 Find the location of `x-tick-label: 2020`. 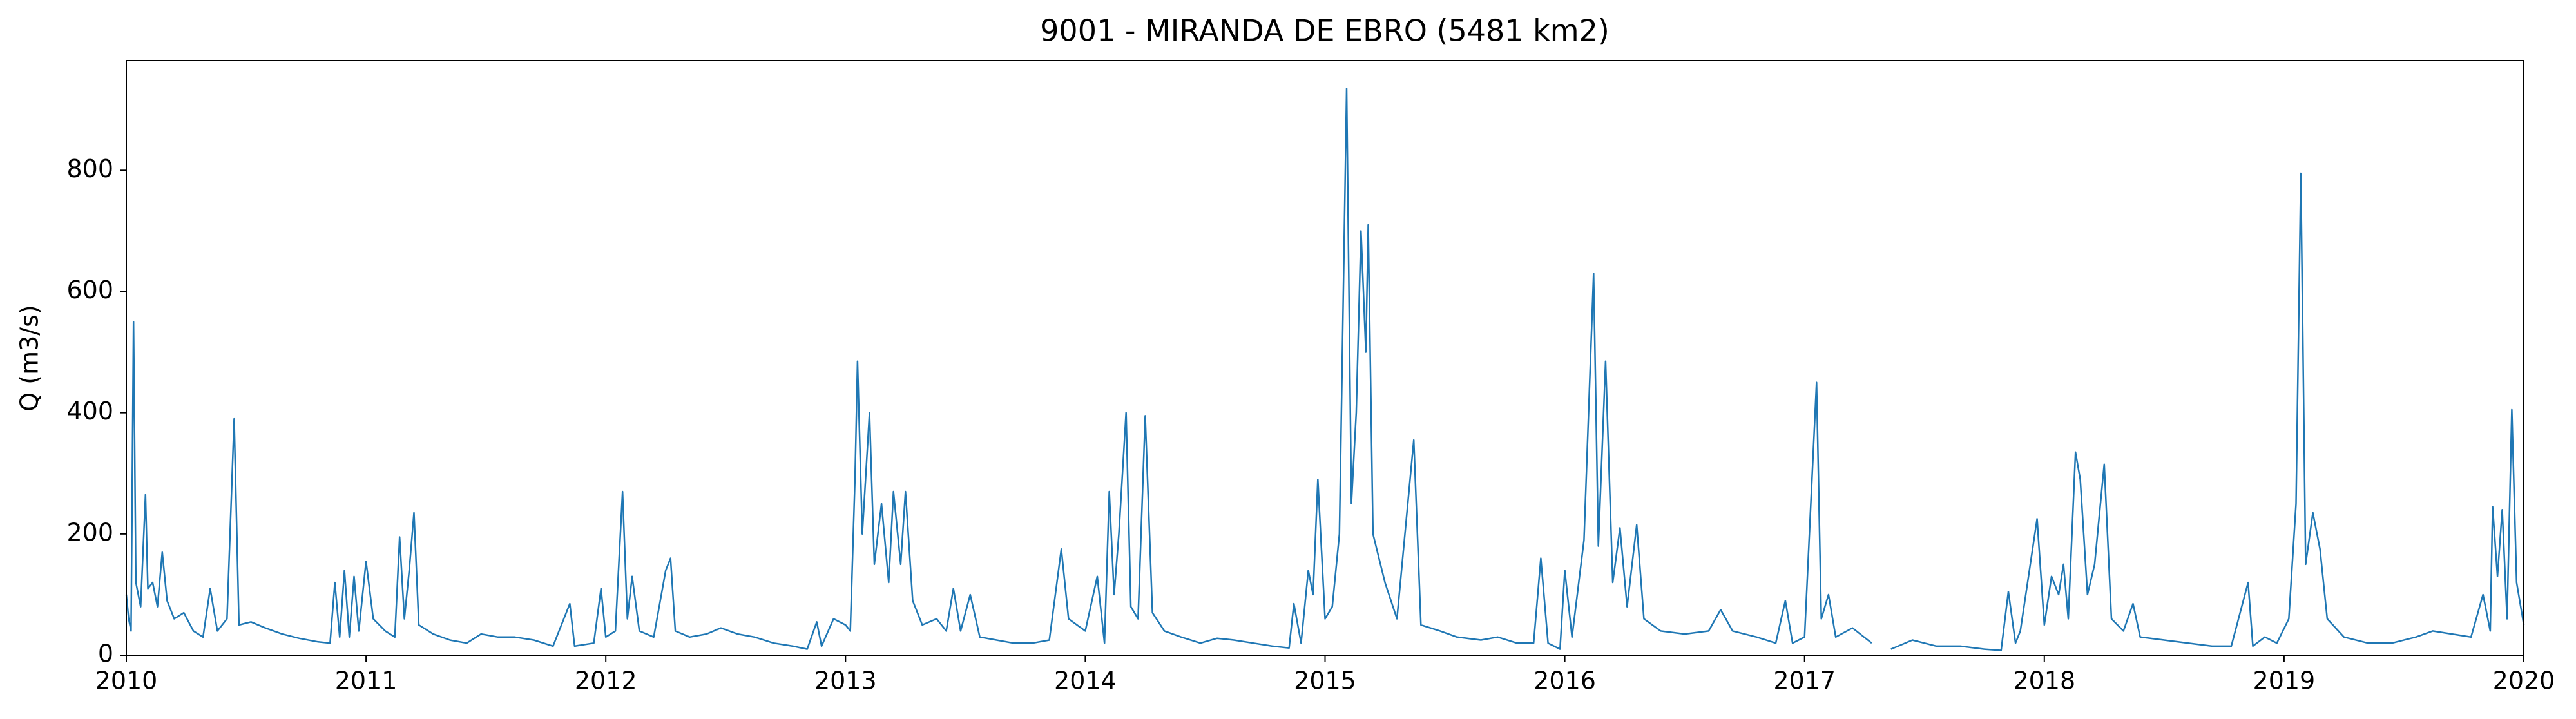

x-tick-label: 2020 is located at coordinates (2524, 681).